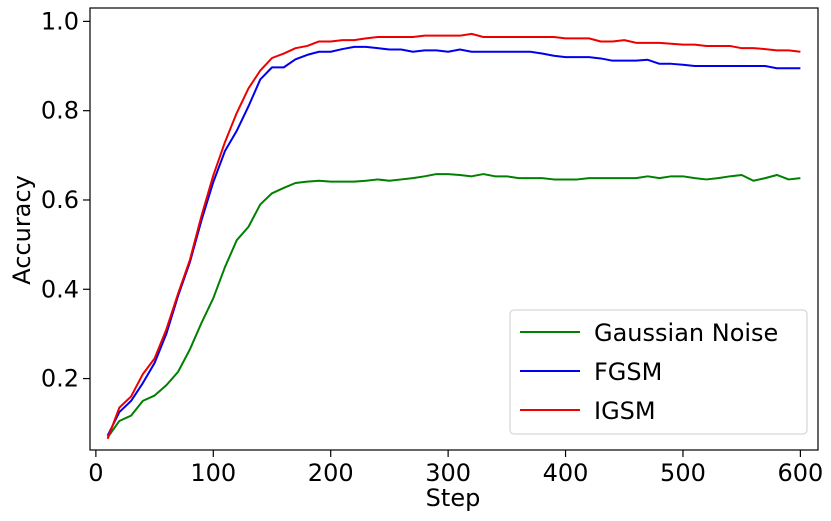 Image resolution: width=831 pixels, height=521 pixels. What do you see at coordinates (60, 200) in the screenshot?
I see `y-tick-label: 0.6` at bounding box center [60, 200].